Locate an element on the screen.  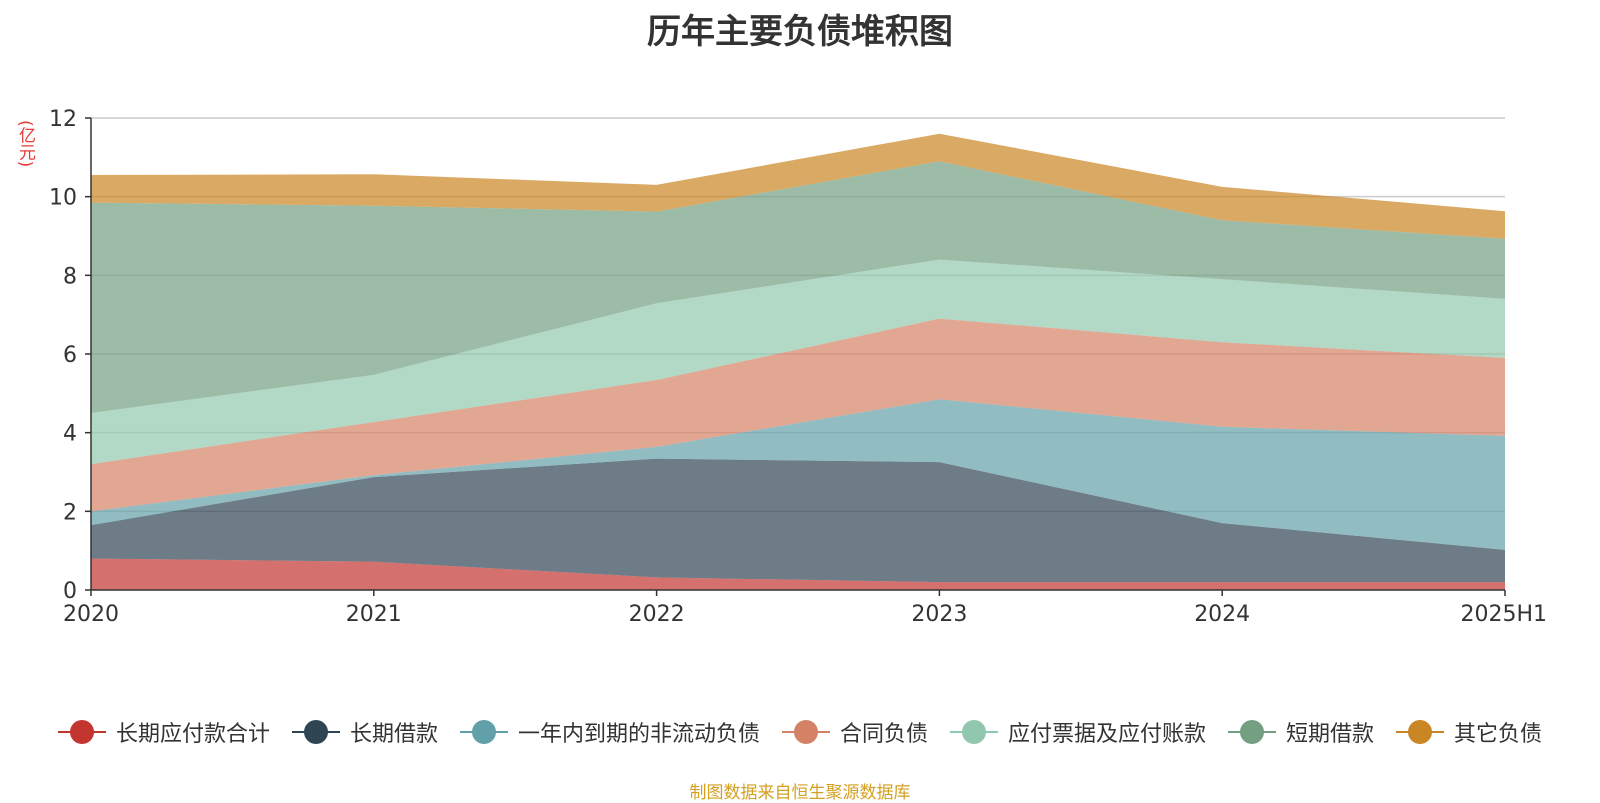
legend-label: 长期借款 is located at coordinates (393, 734).